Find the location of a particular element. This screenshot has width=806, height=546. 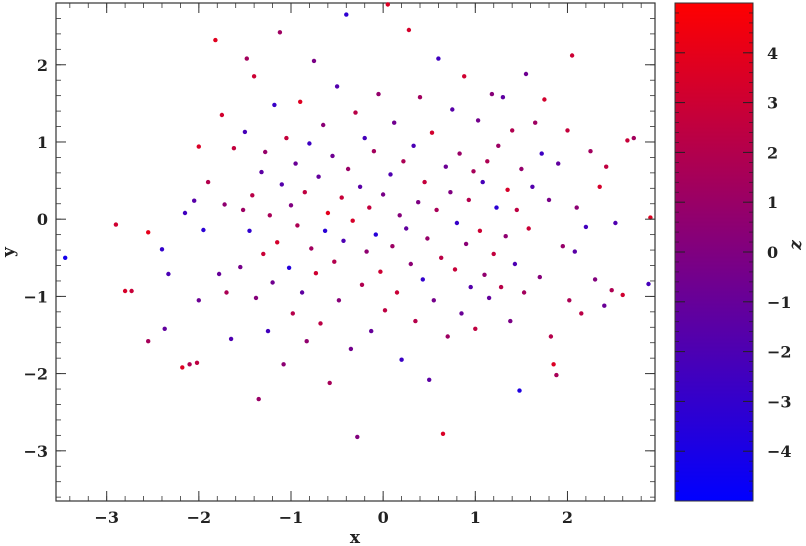

y-tick-label: 0 is located at coordinates (42, 219).